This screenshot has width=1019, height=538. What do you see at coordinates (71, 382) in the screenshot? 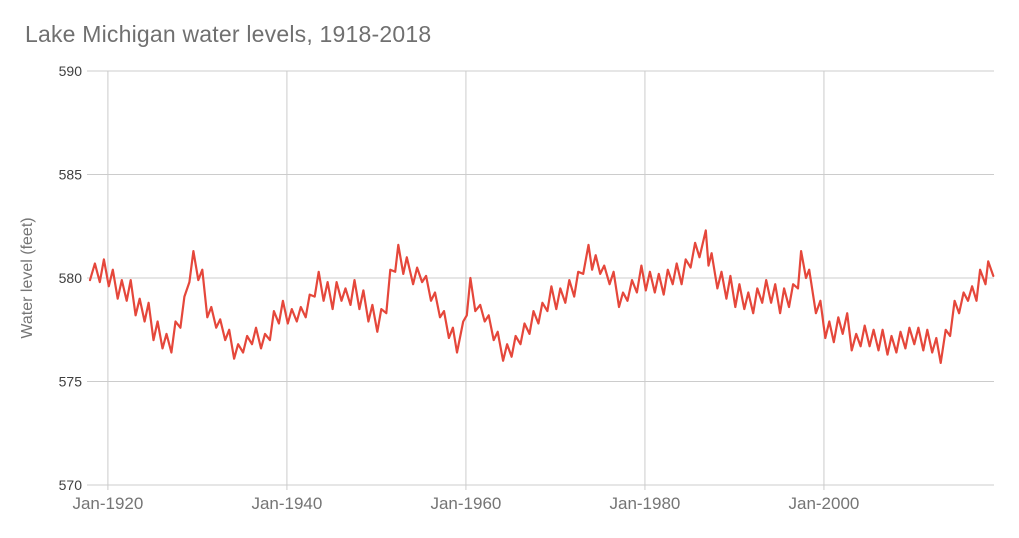
I see `y-tick-label: 575` at bounding box center [71, 382].